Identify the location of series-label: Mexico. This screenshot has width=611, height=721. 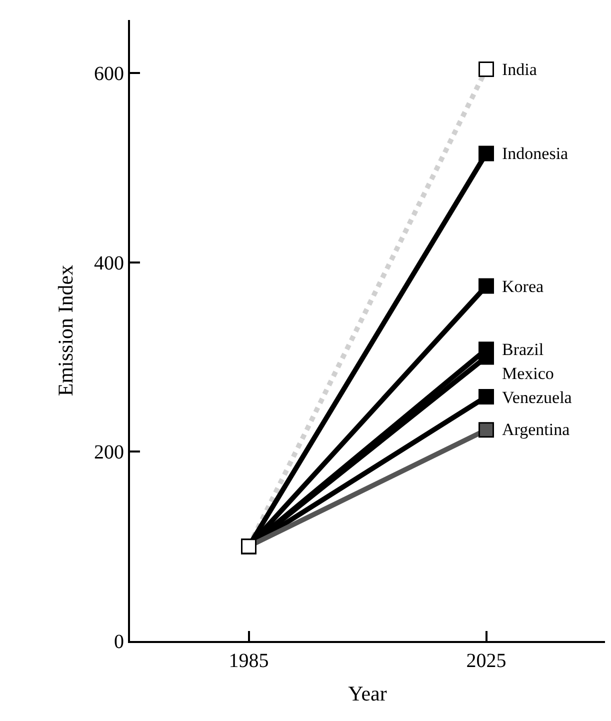
(528, 373).